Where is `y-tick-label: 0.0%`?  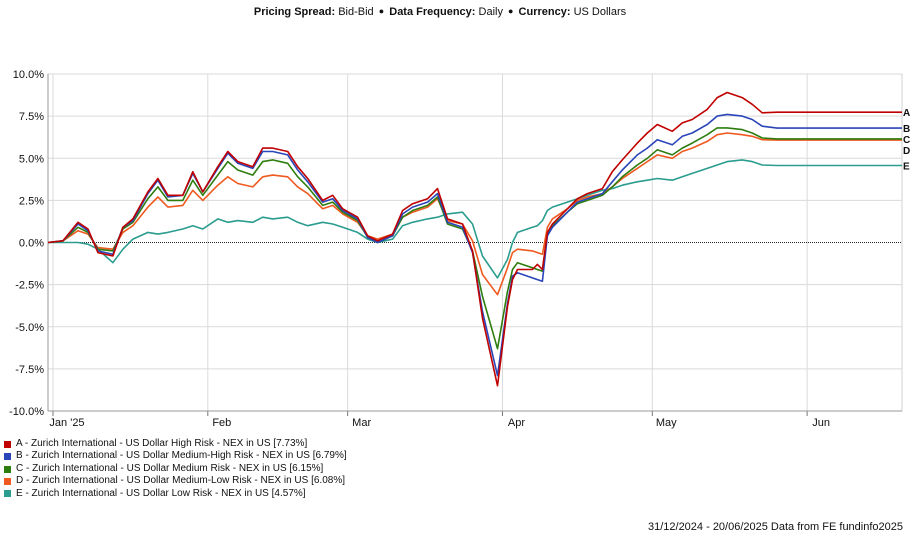
y-tick-label: 0.0% is located at coordinates (31, 244).